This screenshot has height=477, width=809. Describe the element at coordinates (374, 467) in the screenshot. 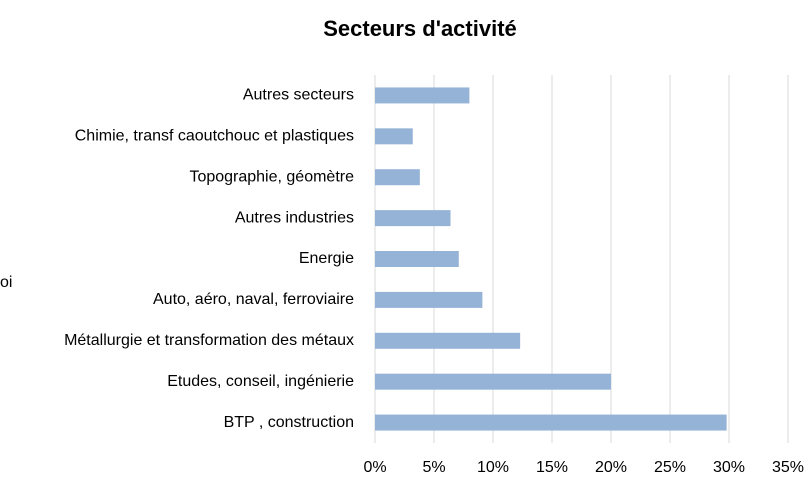

I see `x-tick-label: 0%` at that location.